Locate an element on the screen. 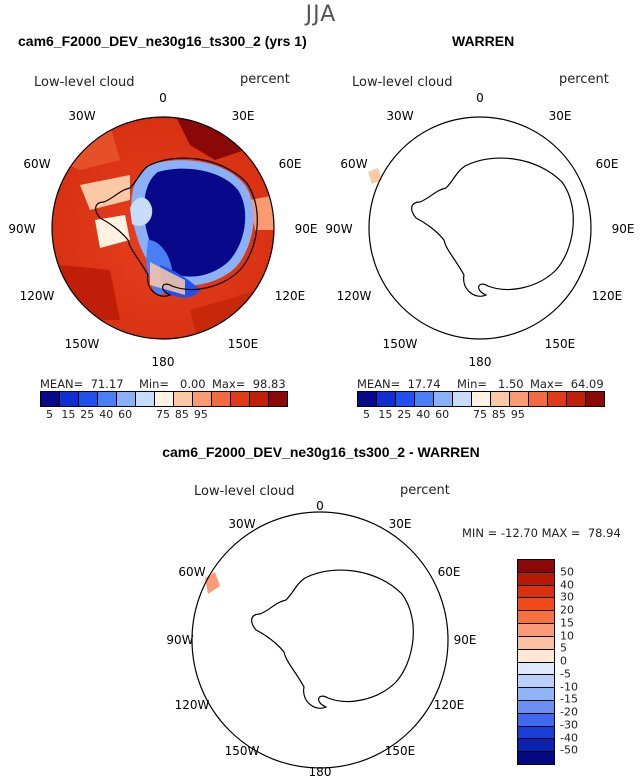 This screenshot has height=781, width=642. panel2-colorbar-ticks: 5 15 25 40 60 75 85 95 is located at coordinates (481, 415).